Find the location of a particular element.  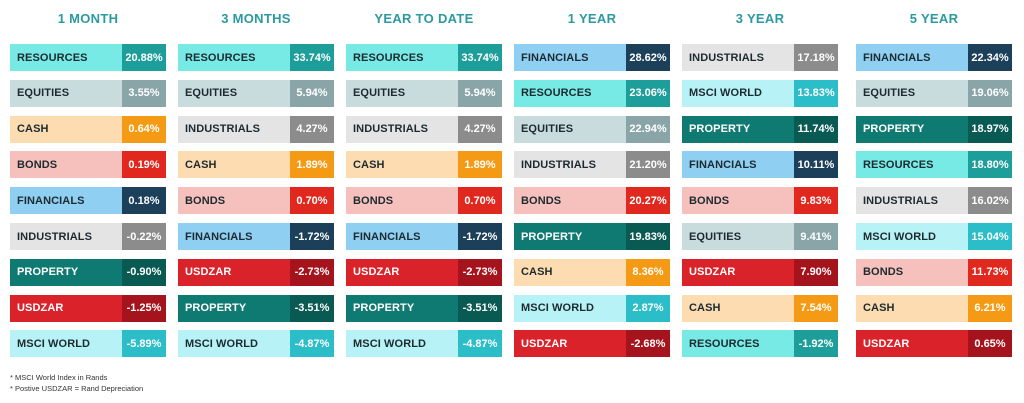

asset-row: MSCI WORLD 2.87% is located at coordinates (592, 308).